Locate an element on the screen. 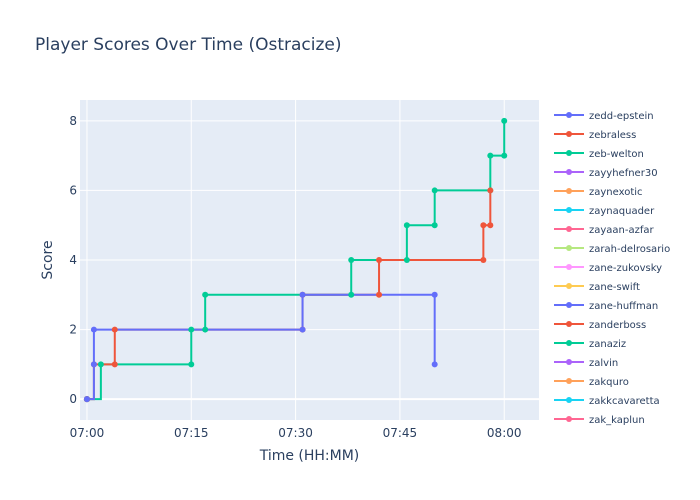 The image size is (700, 500). legend-item-zakkcavaretta: zakkcavaretta is located at coordinates (607, 401).